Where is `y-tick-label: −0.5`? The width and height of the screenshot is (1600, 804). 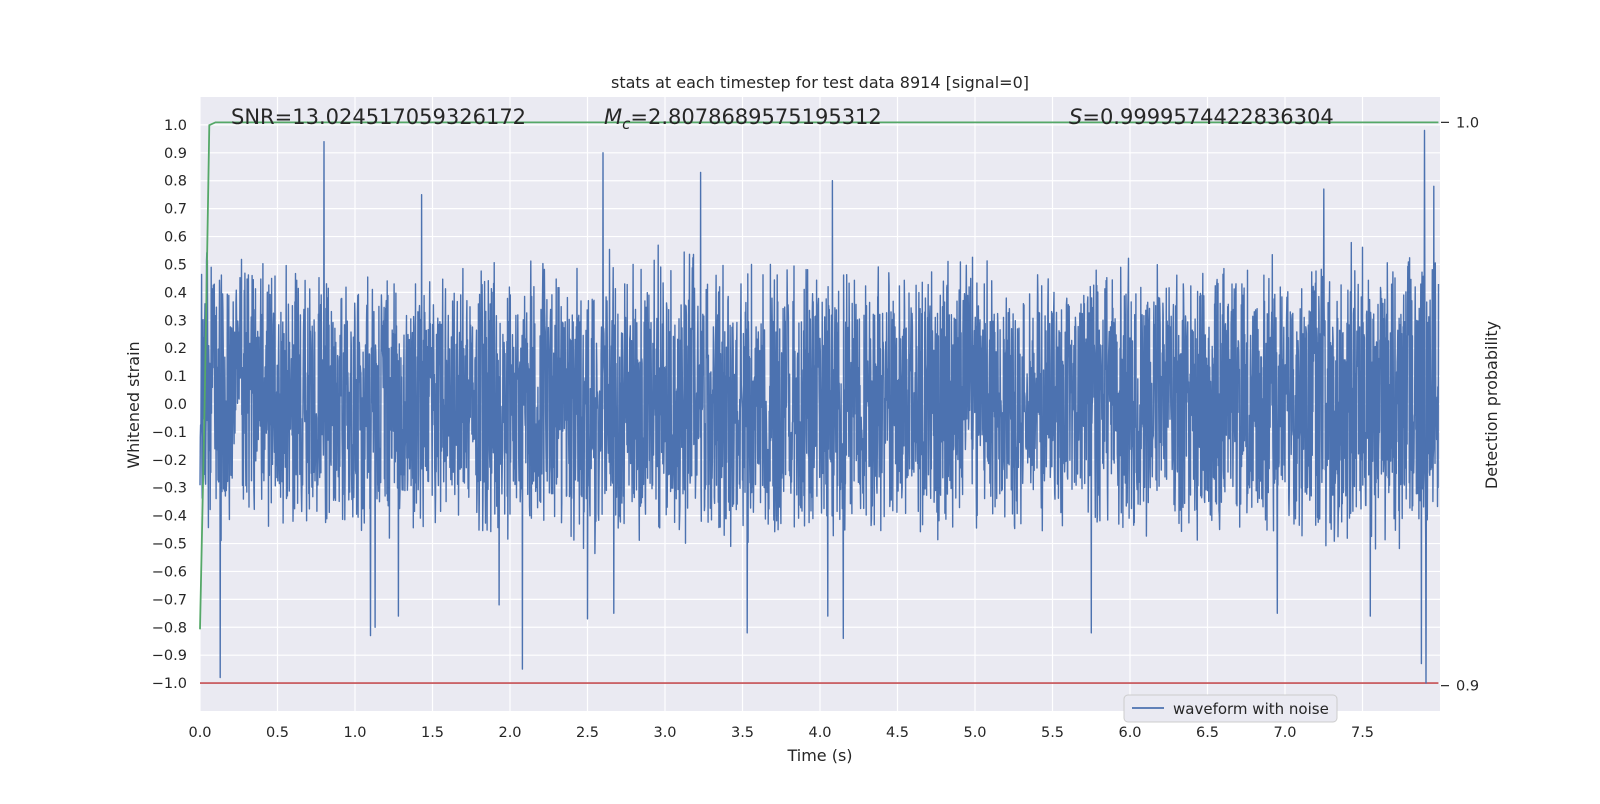 y-tick-label: −0.5 is located at coordinates (169, 545).